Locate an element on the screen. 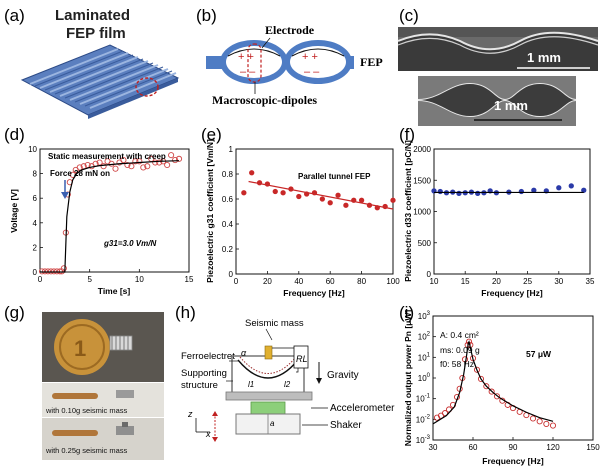 This screenshot has width=600, height=469. x-tick-label: 15 is located at coordinates (465, 281).